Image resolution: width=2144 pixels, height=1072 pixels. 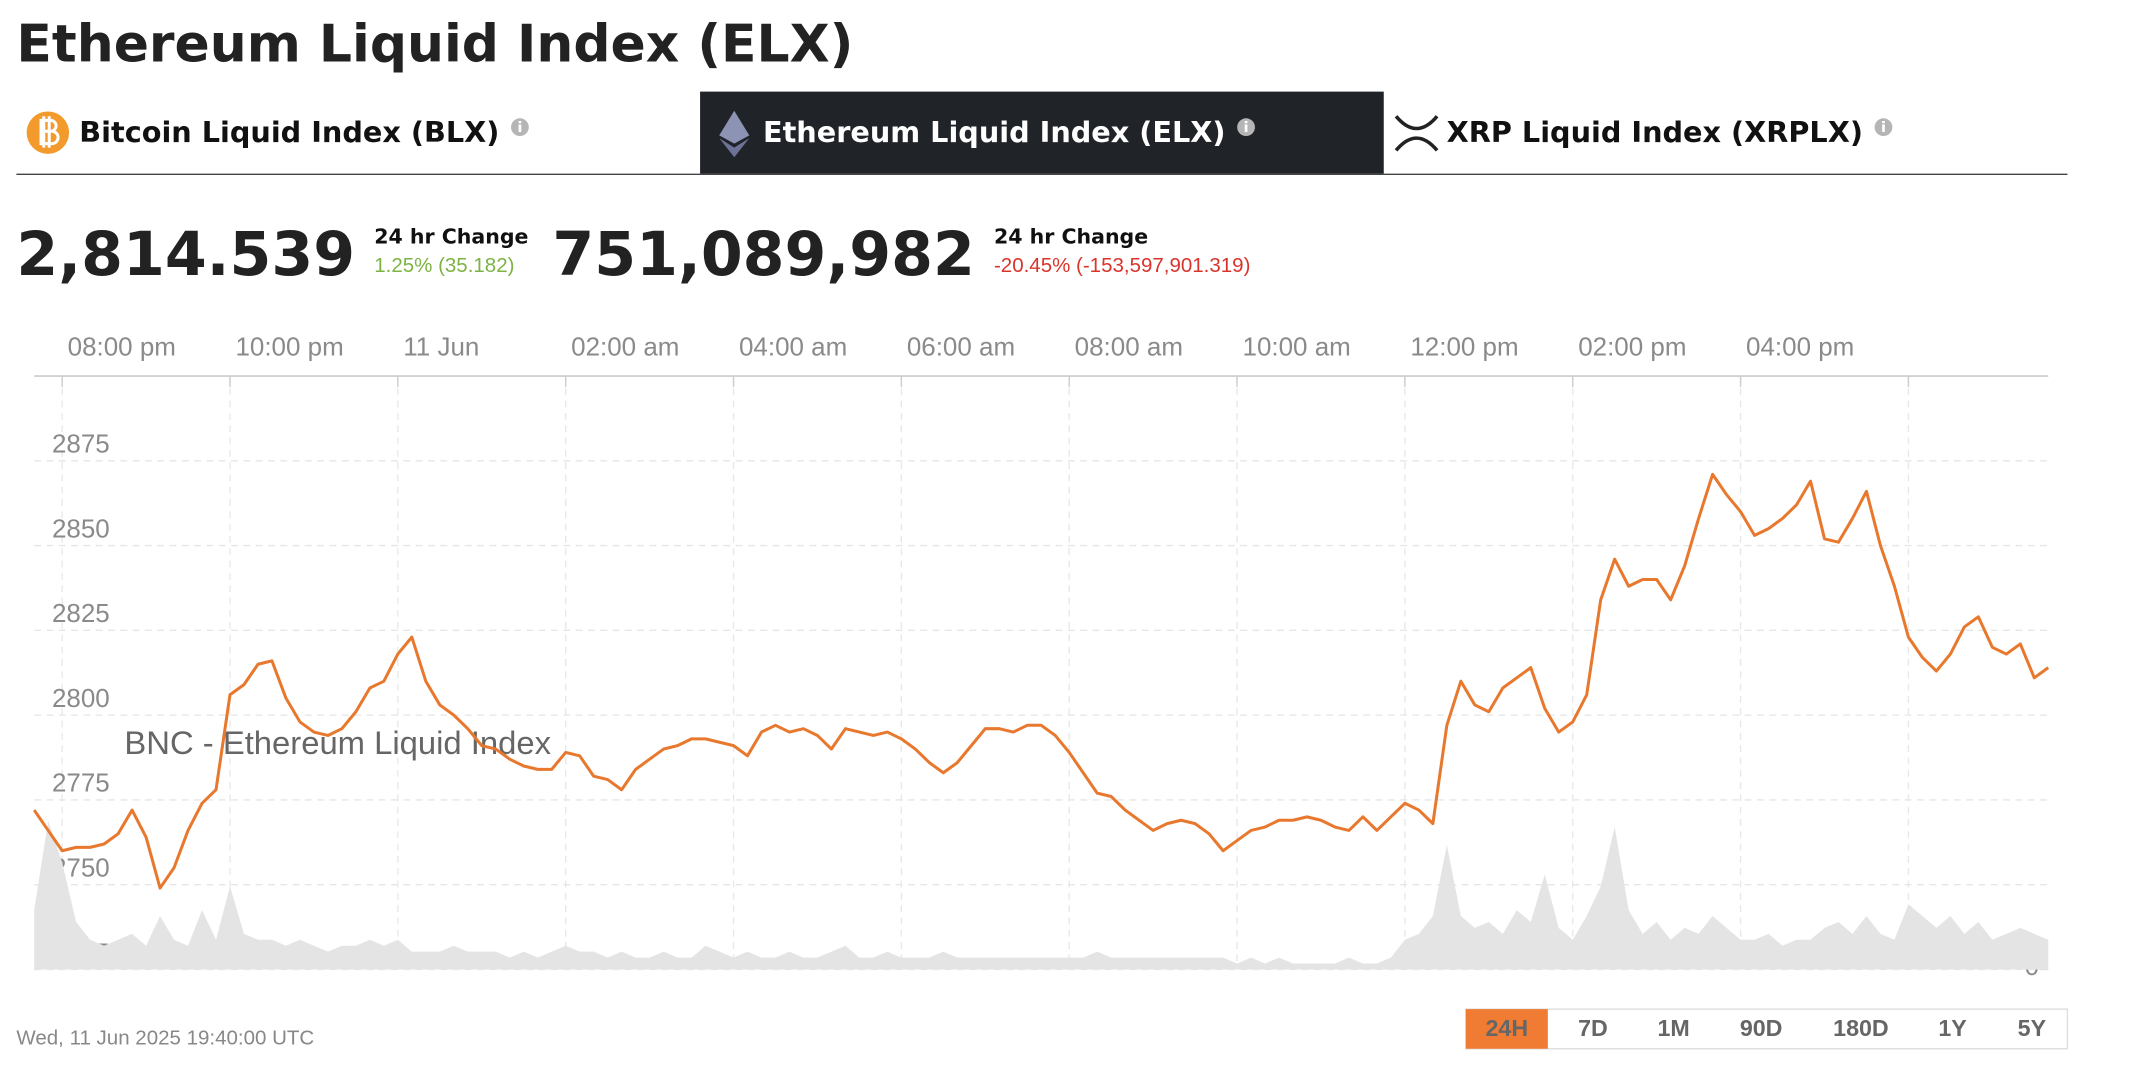 I want to click on tab-label: Bitcoin Liquid Index (BLX), so click(x=289, y=132).